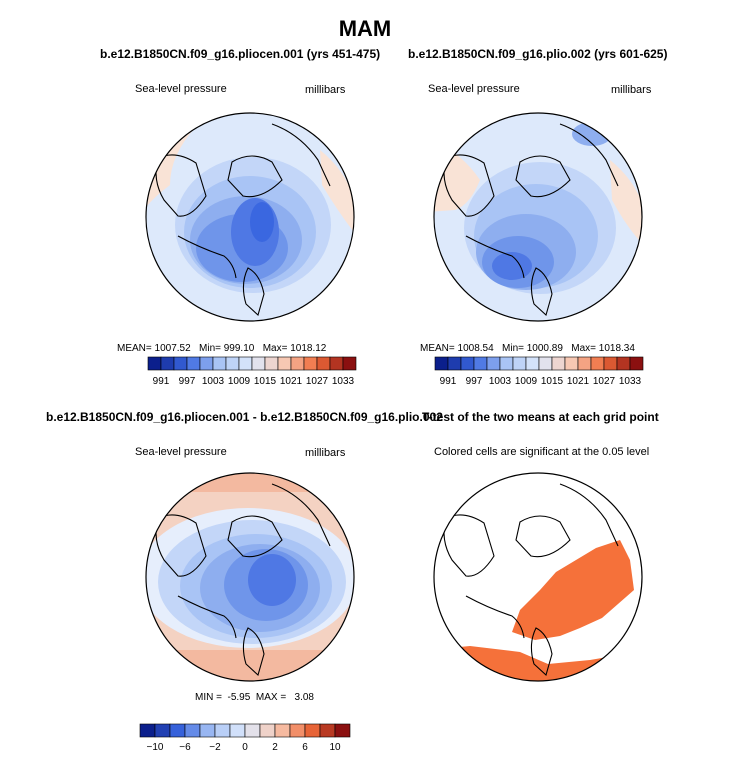 This screenshot has width=730, height=782. I want to click on panel4-coastline-scandinavia, so click(541, 652).